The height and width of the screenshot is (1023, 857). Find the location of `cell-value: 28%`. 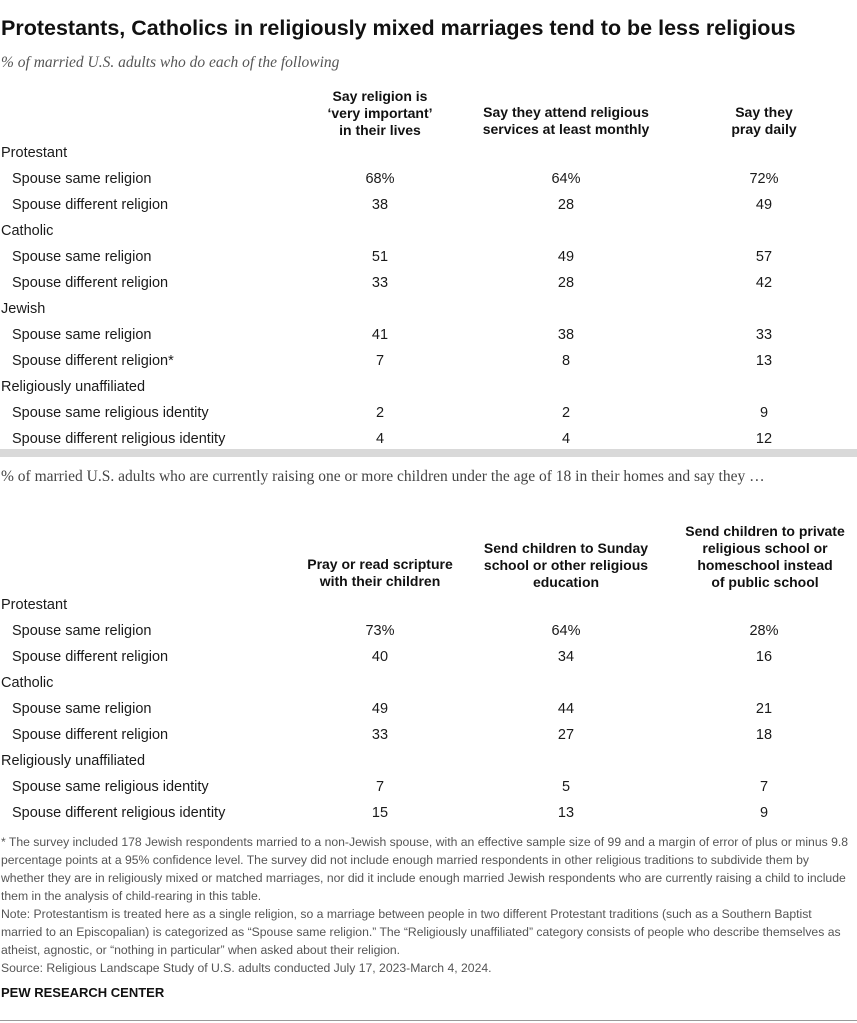

cell-value: 28% is located at coordinates (764, 631).